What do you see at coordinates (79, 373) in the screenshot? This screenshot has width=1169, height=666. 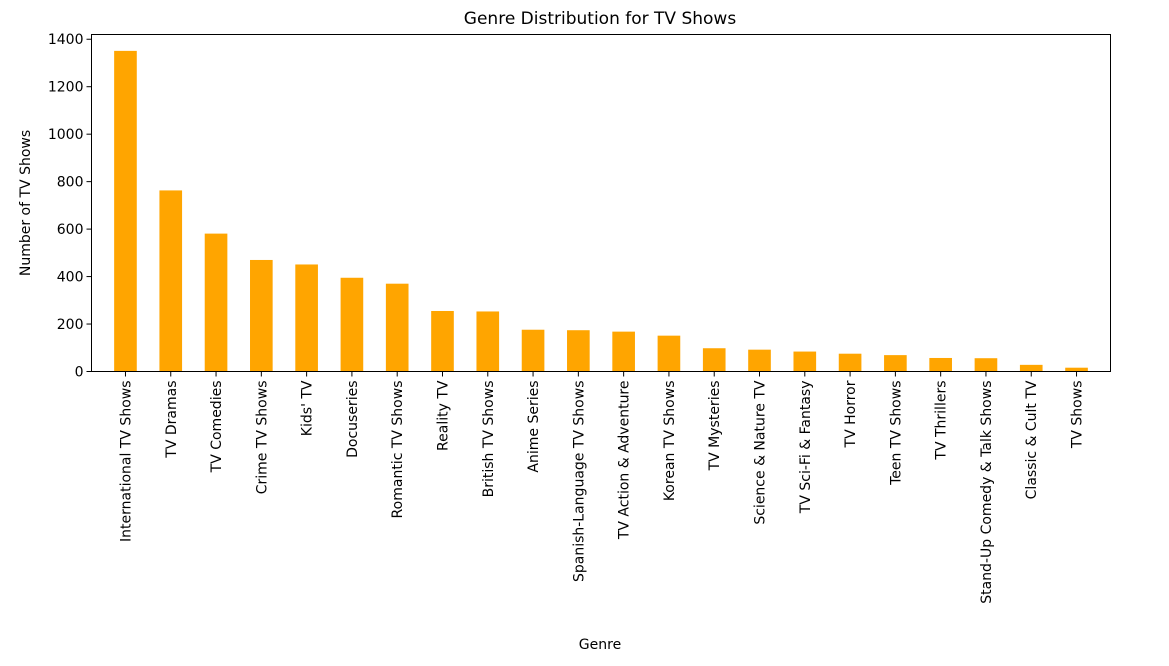 I see `y-tick-label: 0` at bounding box center [79, 373].